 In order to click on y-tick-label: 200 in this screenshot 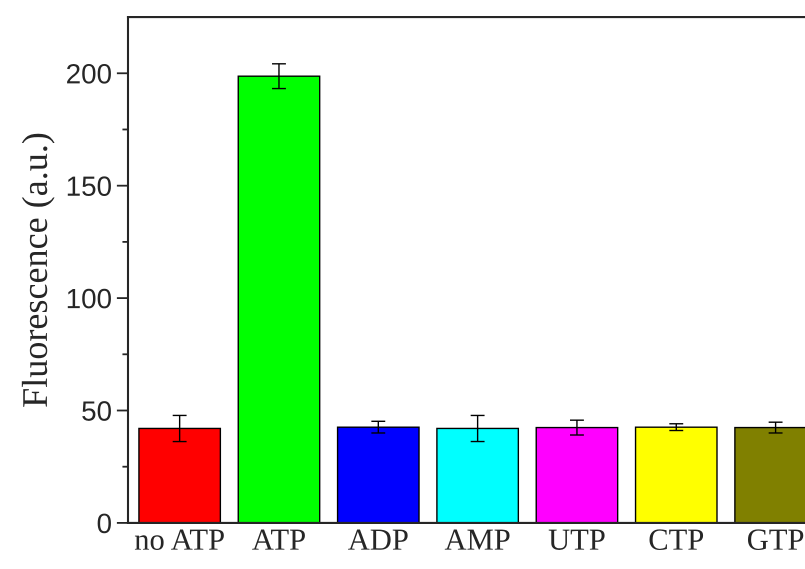, I will do `click(89, 74)`.